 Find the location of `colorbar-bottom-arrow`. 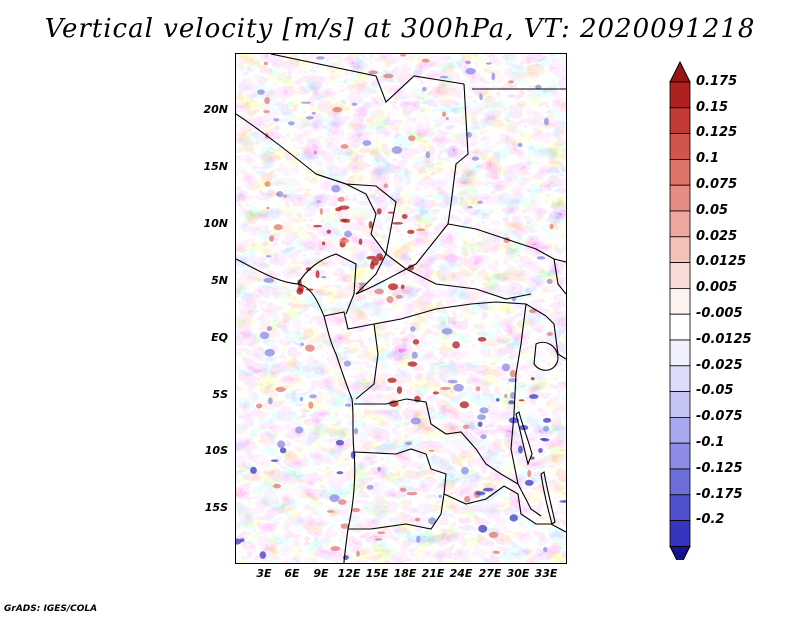

colorbar-bottom-arrow is located at coordinates (680, 552).